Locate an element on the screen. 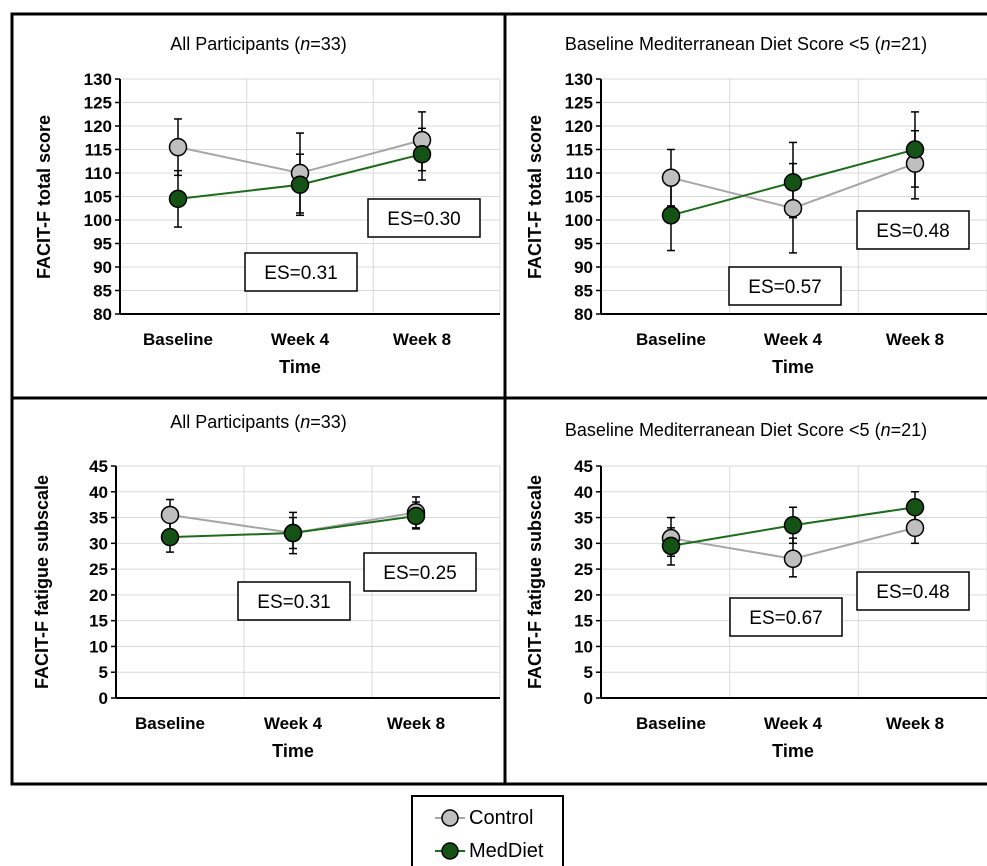 Image resolution: width=987 pixels, height=866 pixels. legend-item-meddiet: MedDiet is located at coordinates (488, 851).